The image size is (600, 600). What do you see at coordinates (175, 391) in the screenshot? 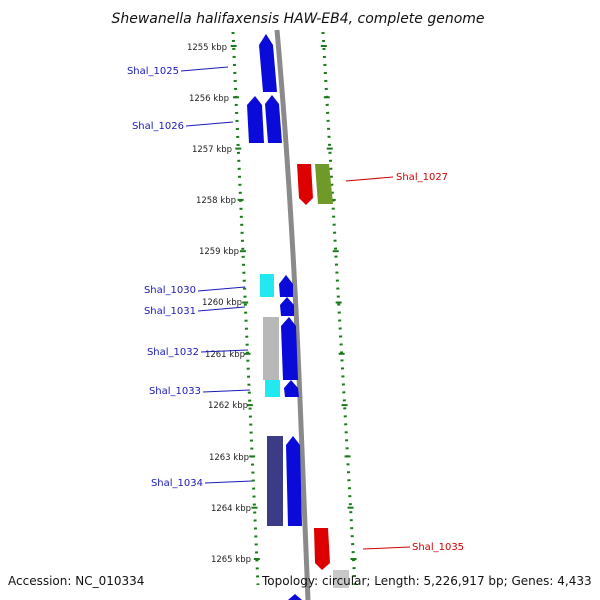
I see `gene-label-shal-1033: Shal_1033` at bounding box center [175, 391].